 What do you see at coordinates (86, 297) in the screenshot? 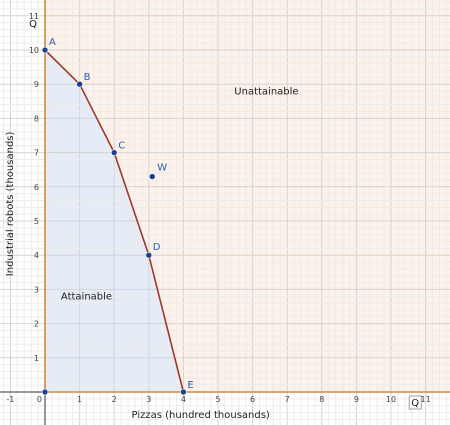
I see `region-label: Attainable` at bounding box center [86, 297].